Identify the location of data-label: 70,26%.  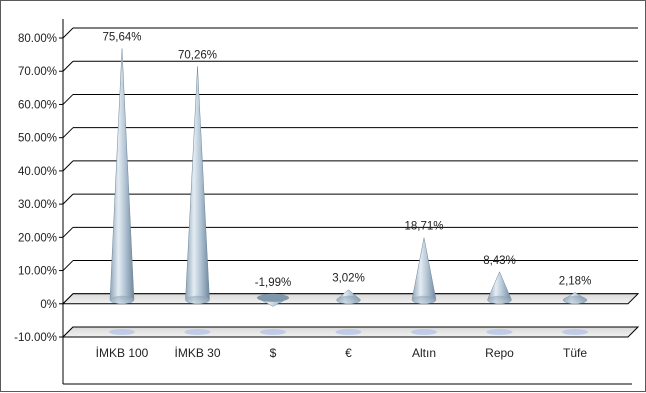
(197, 55).